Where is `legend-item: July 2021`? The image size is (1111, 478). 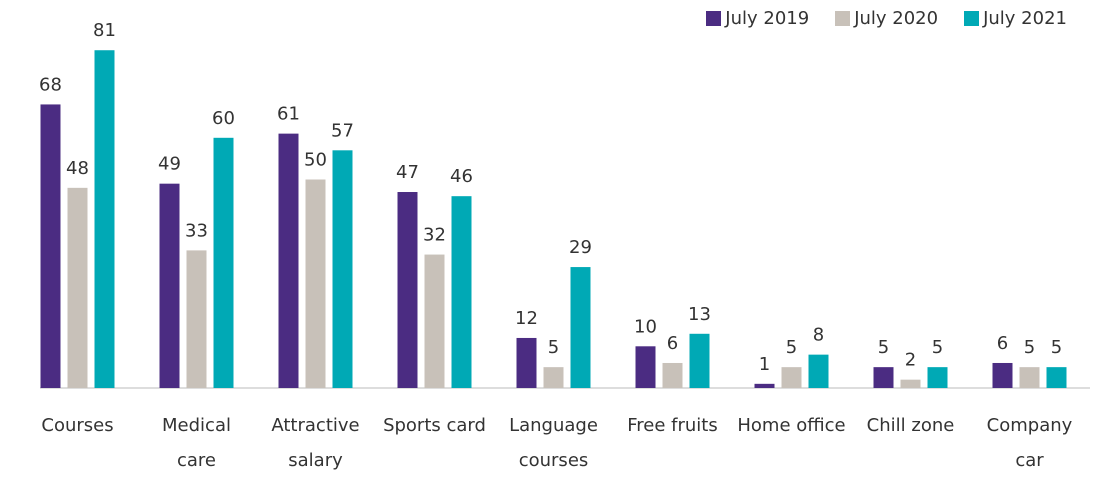
legend-item: July 2021 is located at coordinates (1015, 18).